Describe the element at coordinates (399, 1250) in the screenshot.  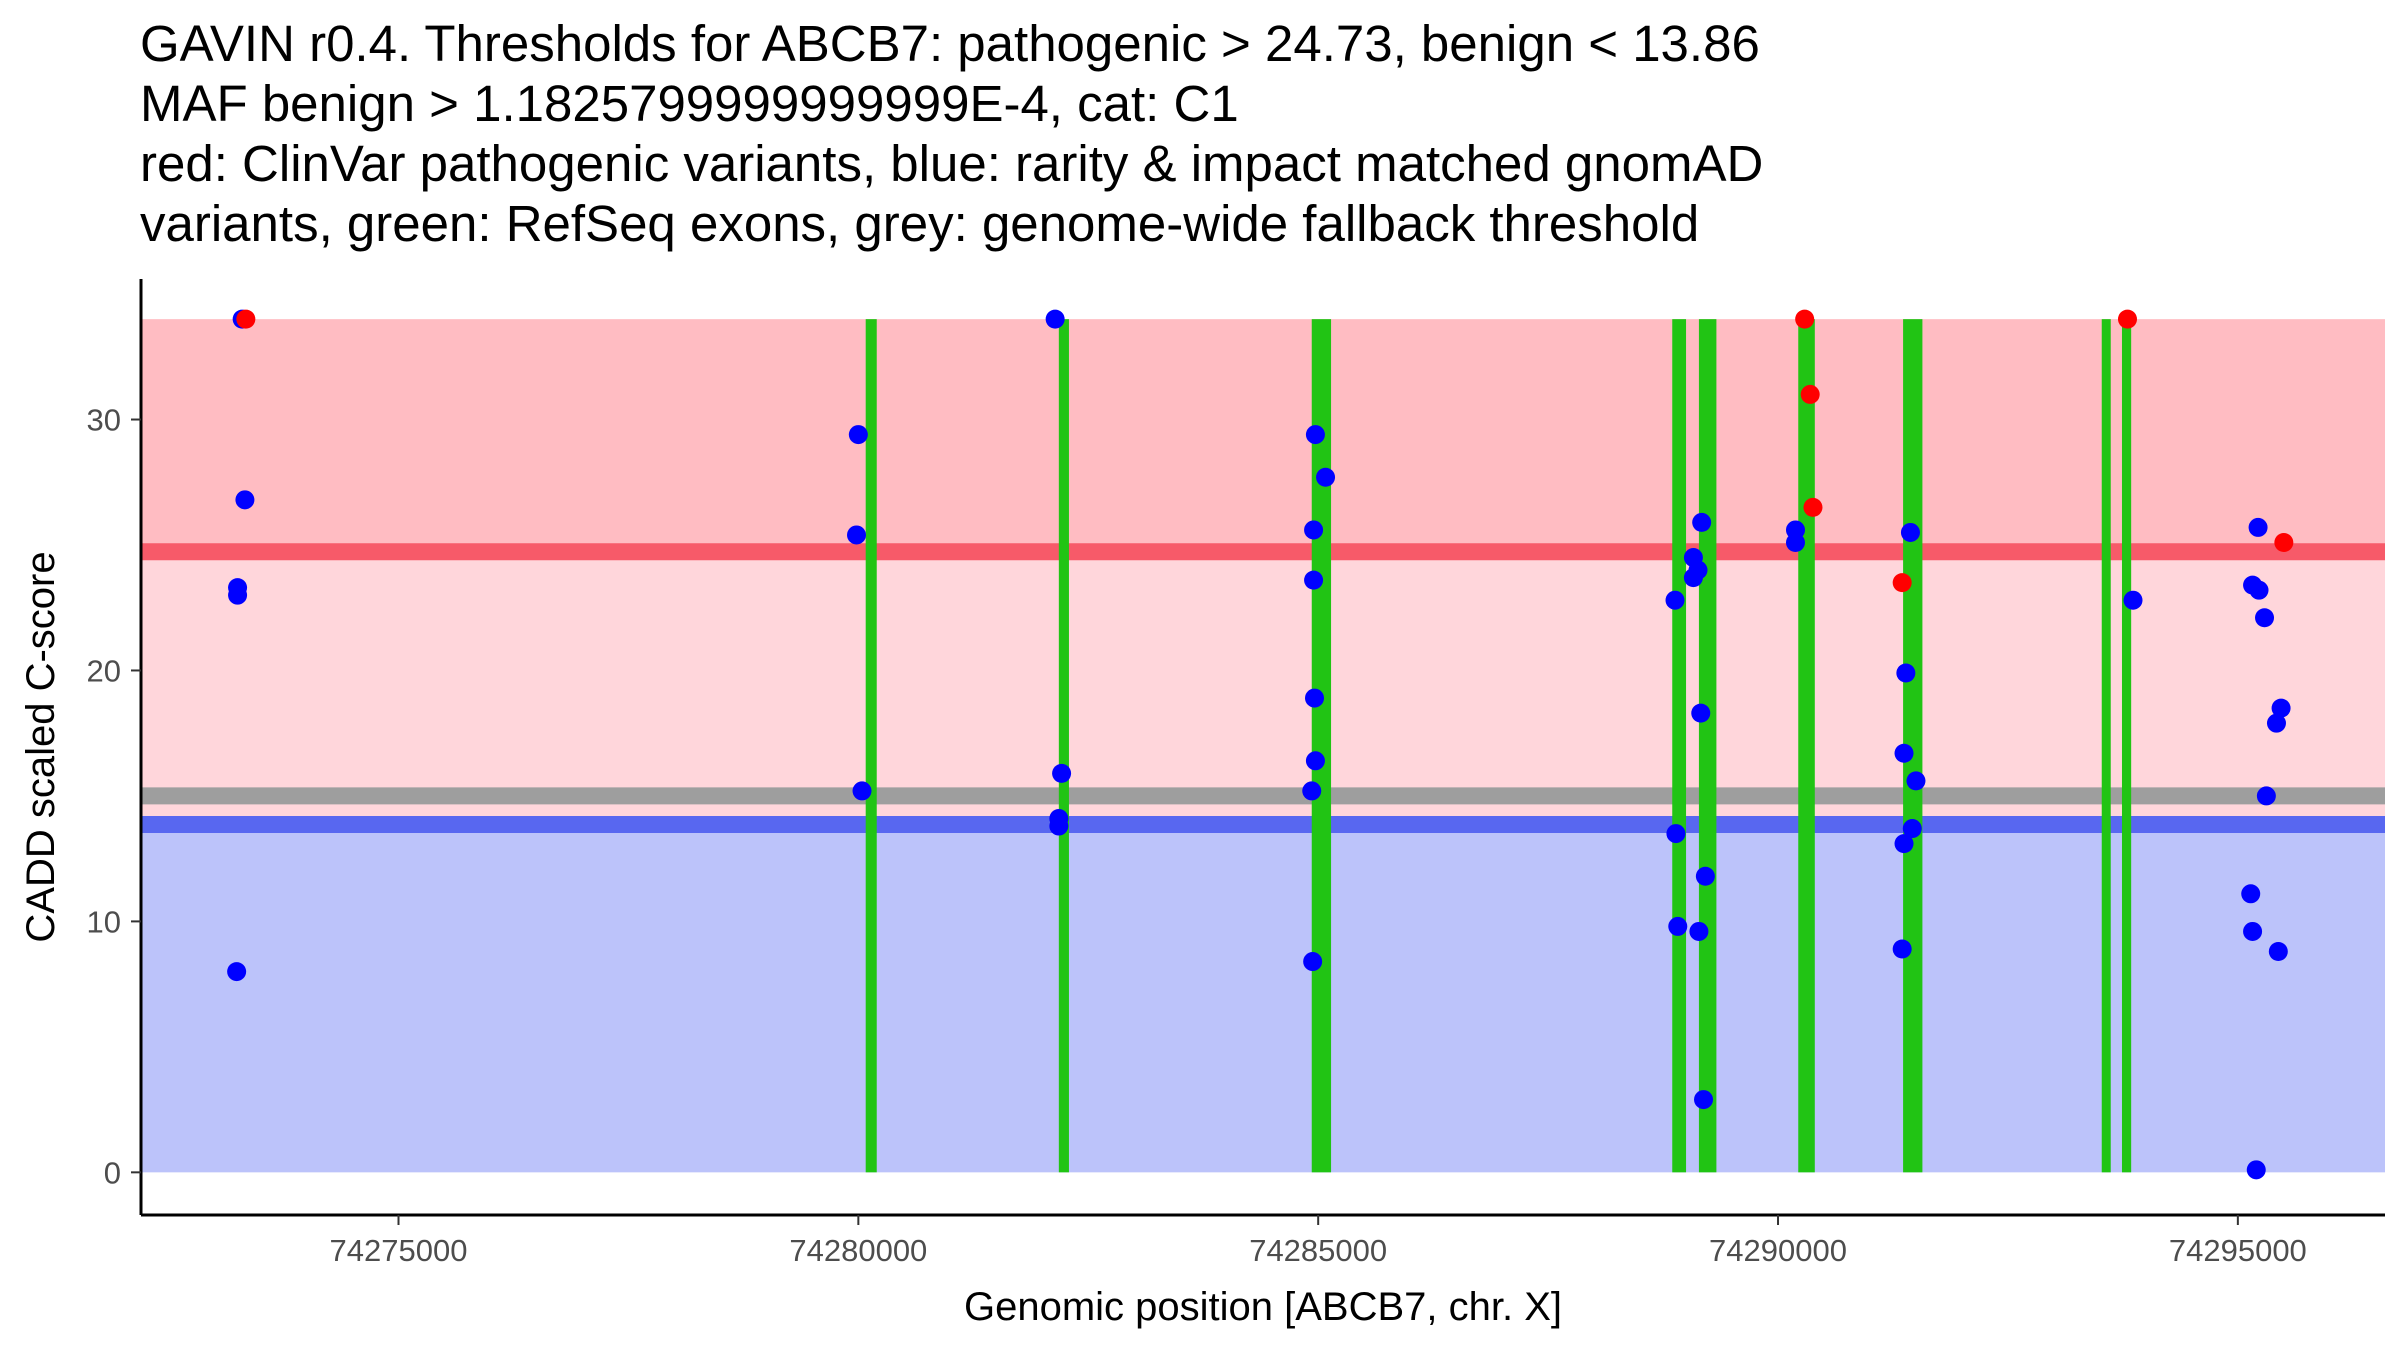
I see `x-tick-label-1: 74275000` at that location.